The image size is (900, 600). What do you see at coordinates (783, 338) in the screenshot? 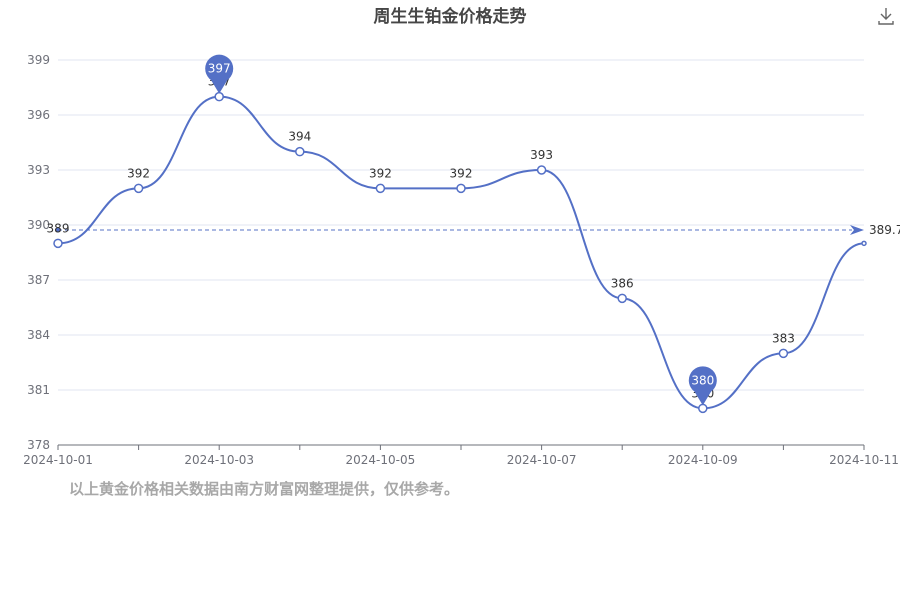
I see `data-label: 383` at bounding box center [783, 338].